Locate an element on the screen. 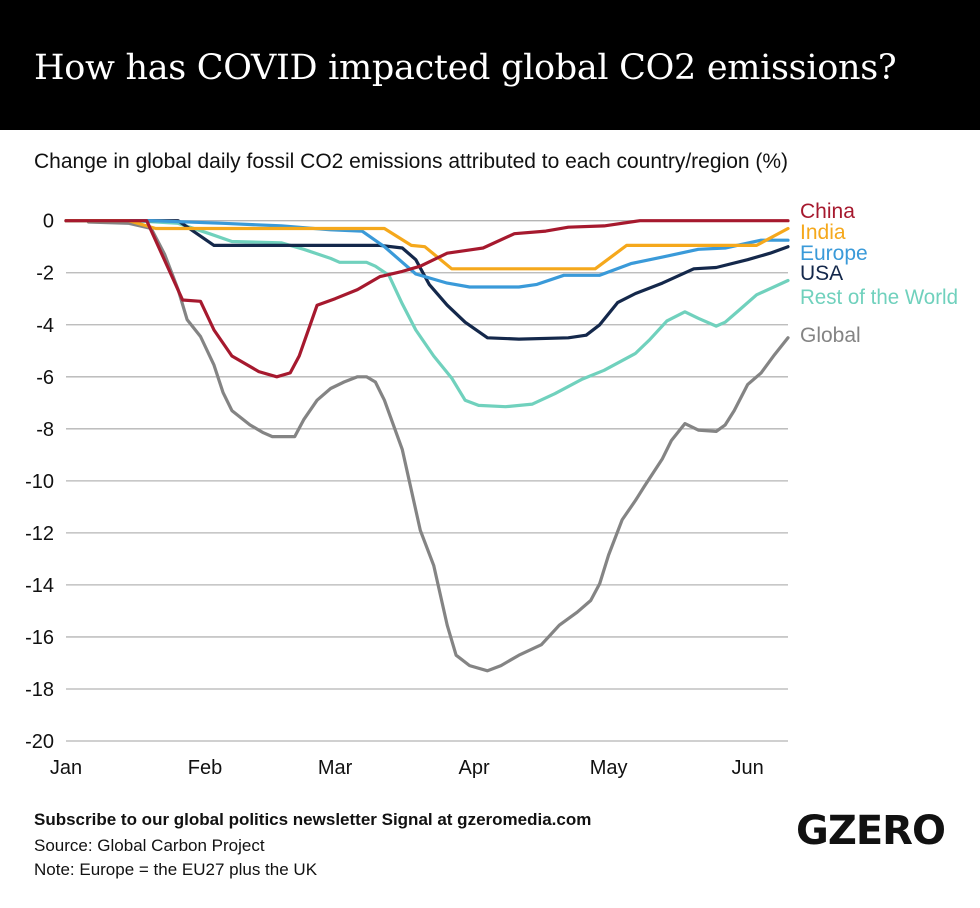  source-note: Source: Global Carbon Project is located at coordinates (149, 845).